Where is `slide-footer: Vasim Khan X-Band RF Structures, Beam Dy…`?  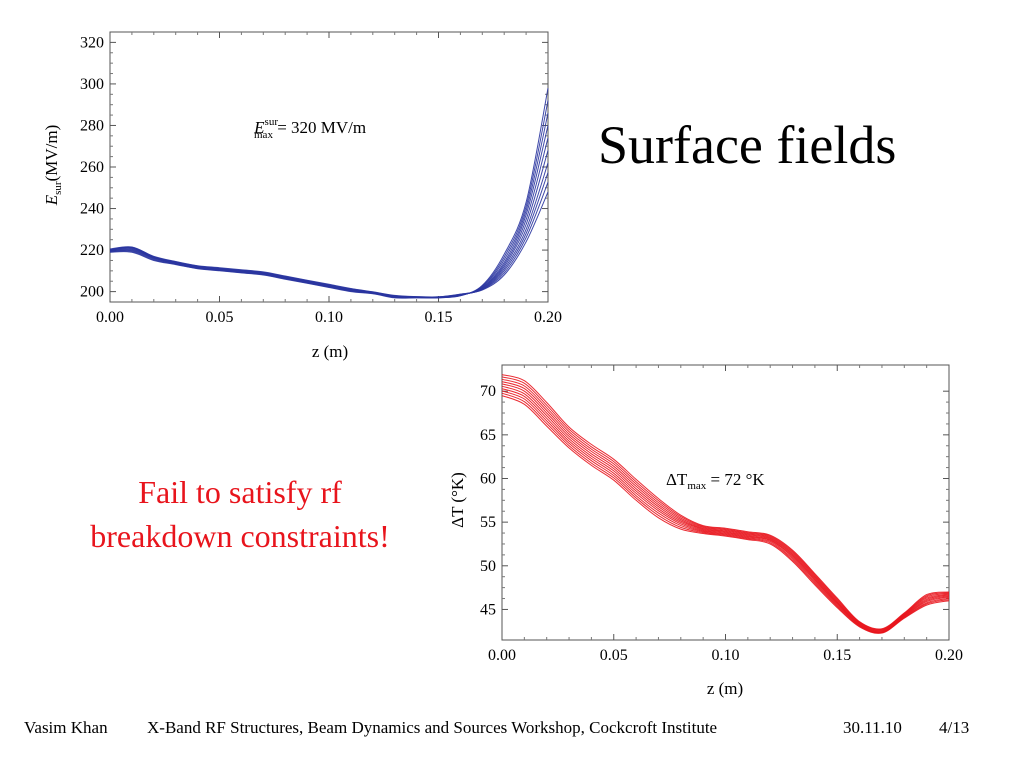
slide-footer: Vasim Khan X-Band RF Structures, Beam Dy… is located at coordinates (512, 733).